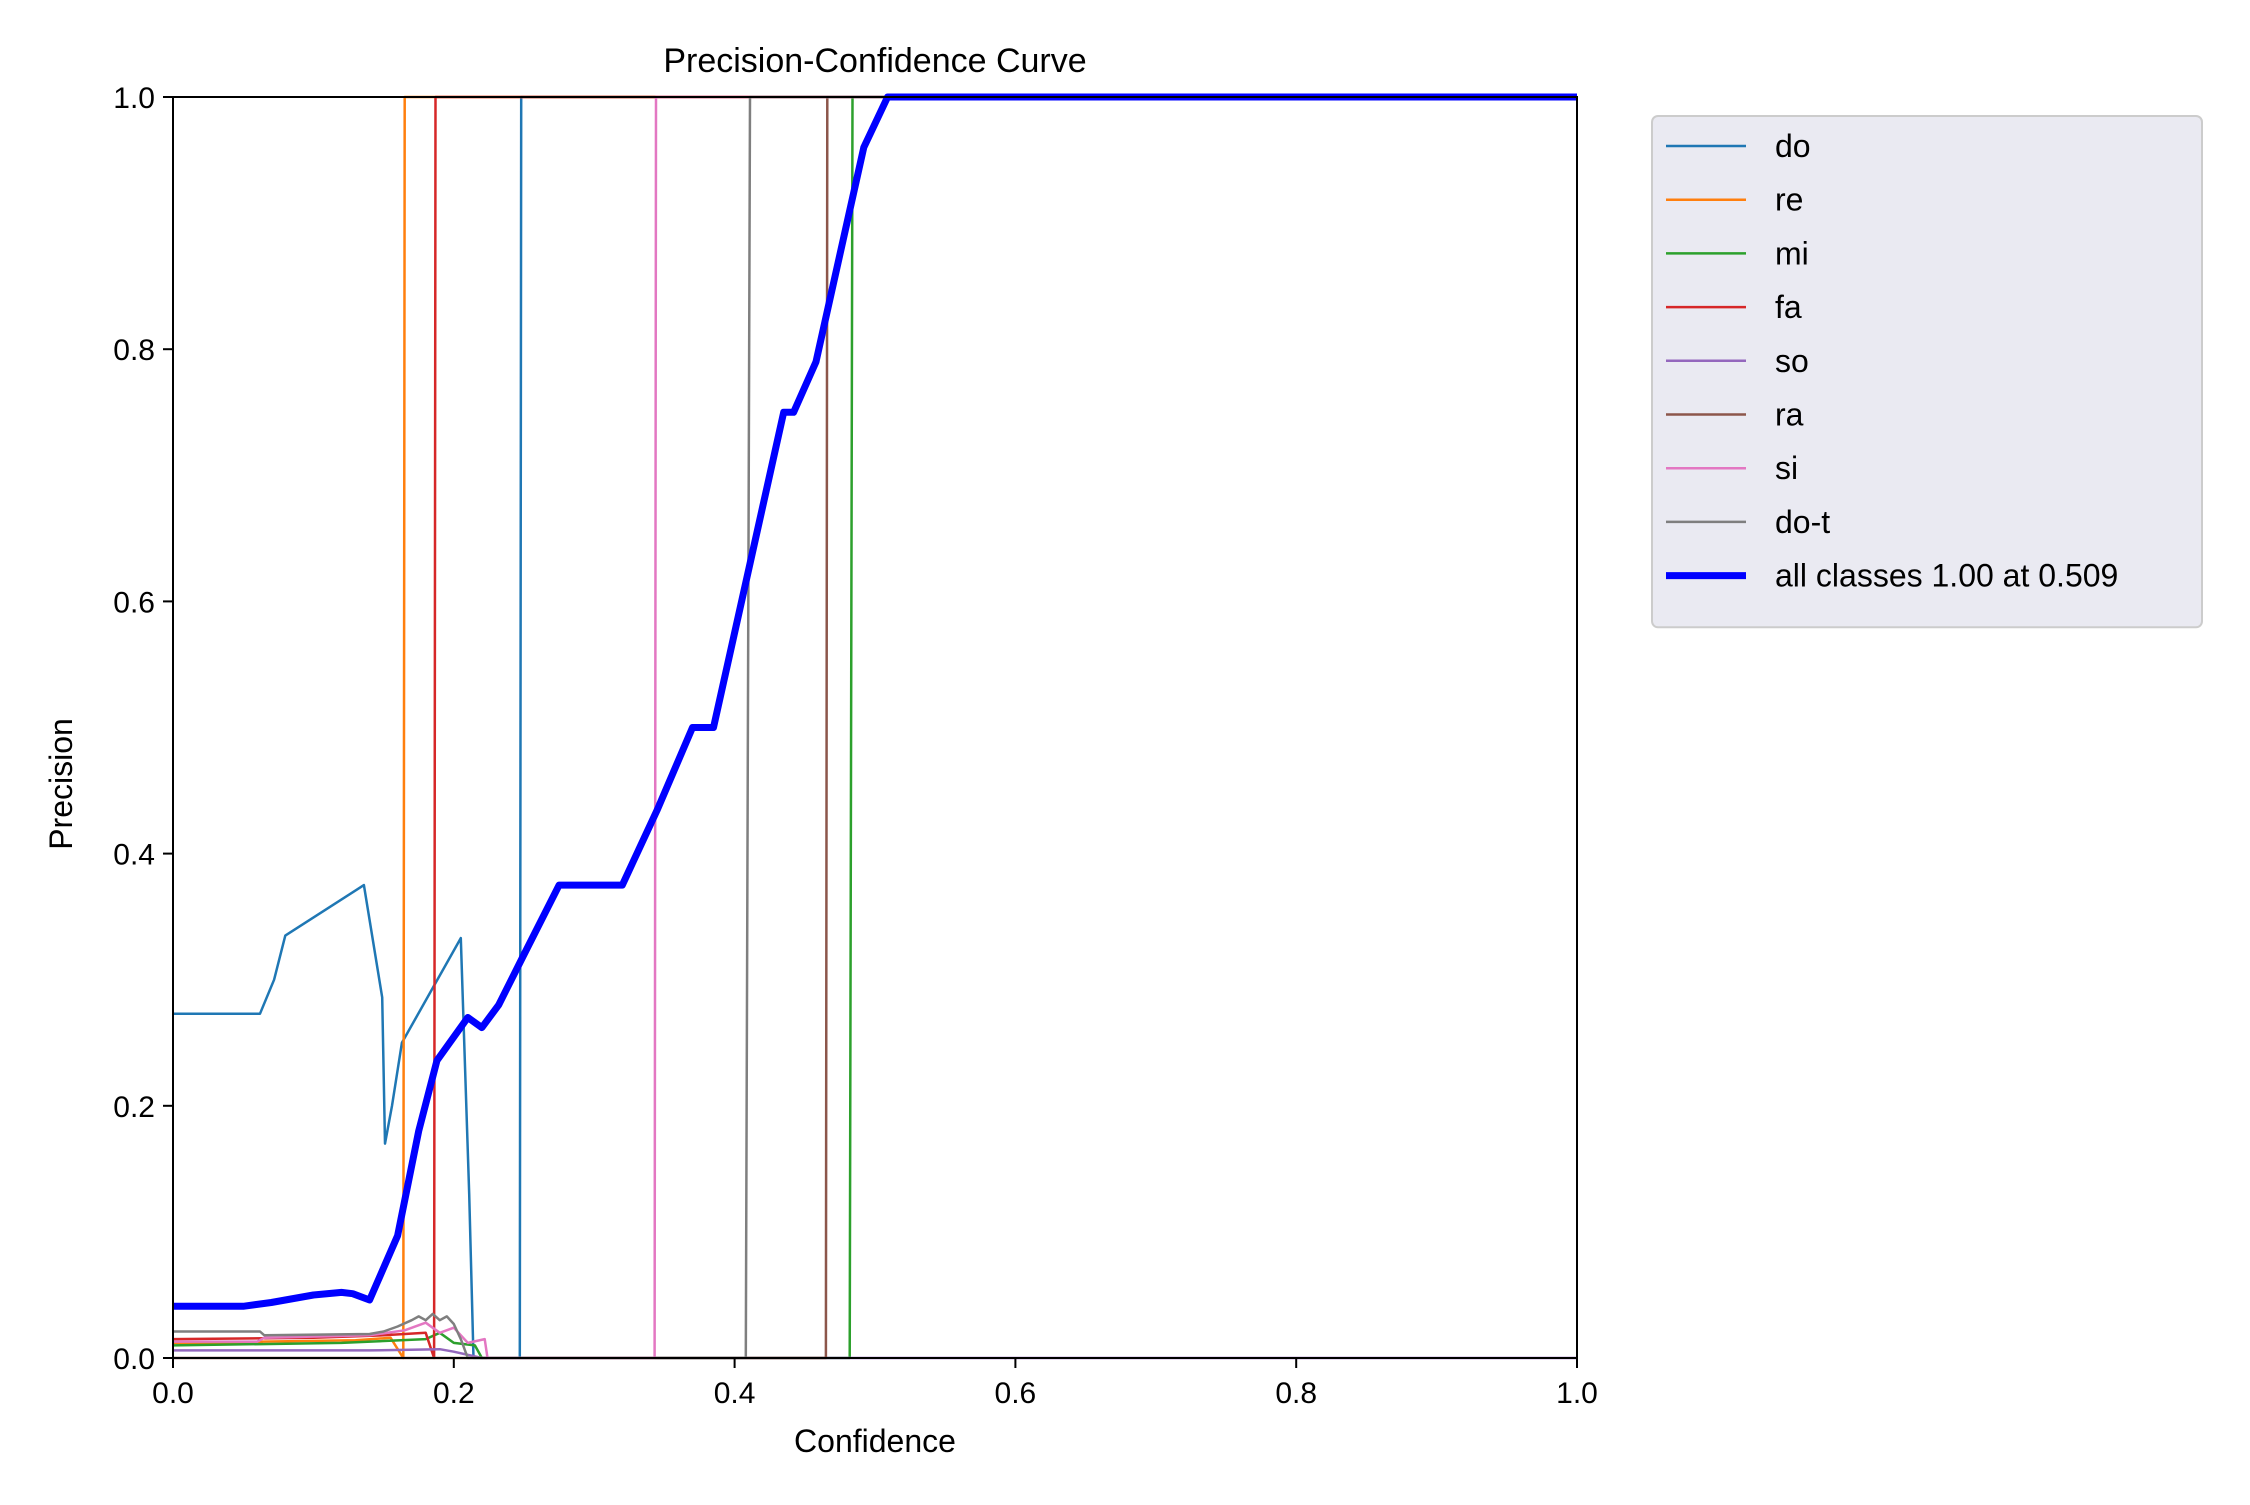 This screenshot has height=1505, width=2250. I want to click on y-tick-label: 0.6, so click(134, 602).